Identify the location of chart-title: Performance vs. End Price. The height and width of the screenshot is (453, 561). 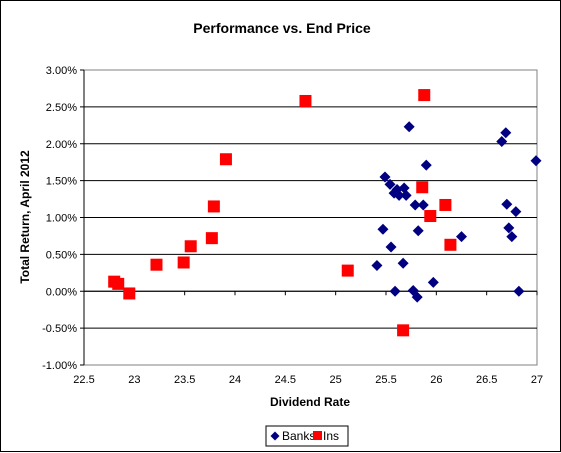
(282, 28).